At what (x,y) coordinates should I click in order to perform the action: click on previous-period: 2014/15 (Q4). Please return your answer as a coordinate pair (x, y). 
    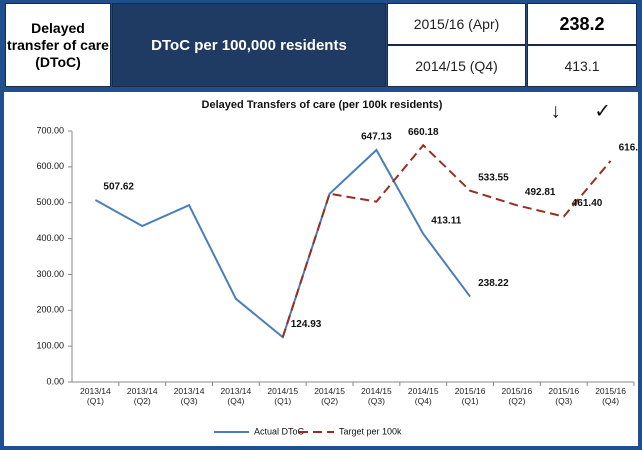
    Looking at the image, I should click on (456, 66).